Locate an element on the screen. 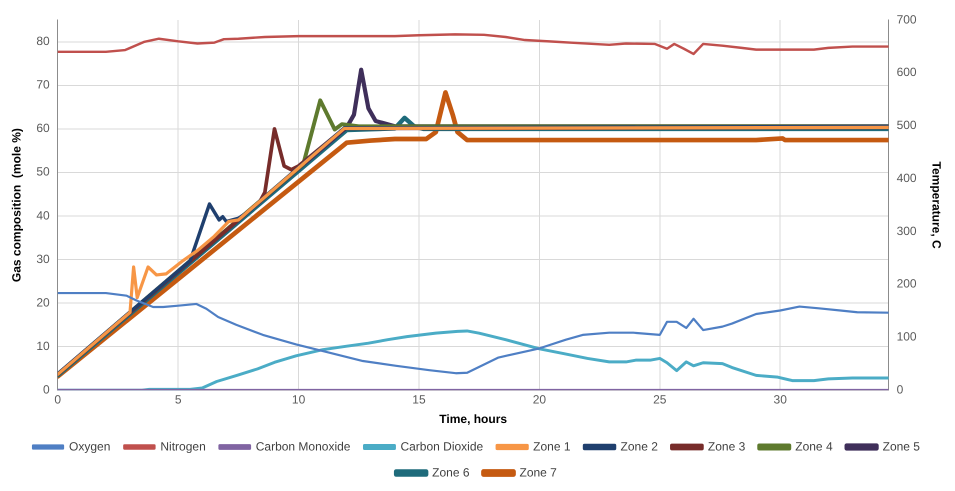 The image size is (955, 491). legend-label: Zone 7 is located at coordinates (539, 472).